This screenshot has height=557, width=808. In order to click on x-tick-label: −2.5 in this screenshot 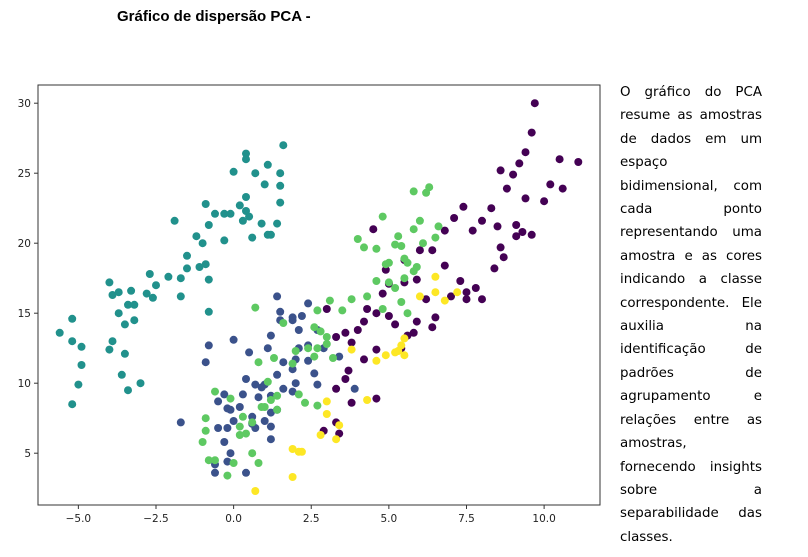, I will do `click(156, 519)`.